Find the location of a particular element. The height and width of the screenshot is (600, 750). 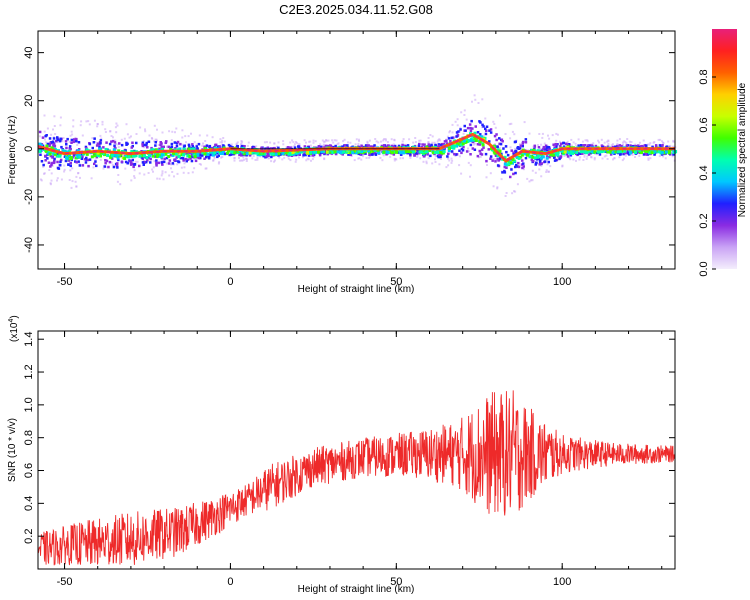

colorbar-tick-label: 0.8 is located at coordinates (704, 76).